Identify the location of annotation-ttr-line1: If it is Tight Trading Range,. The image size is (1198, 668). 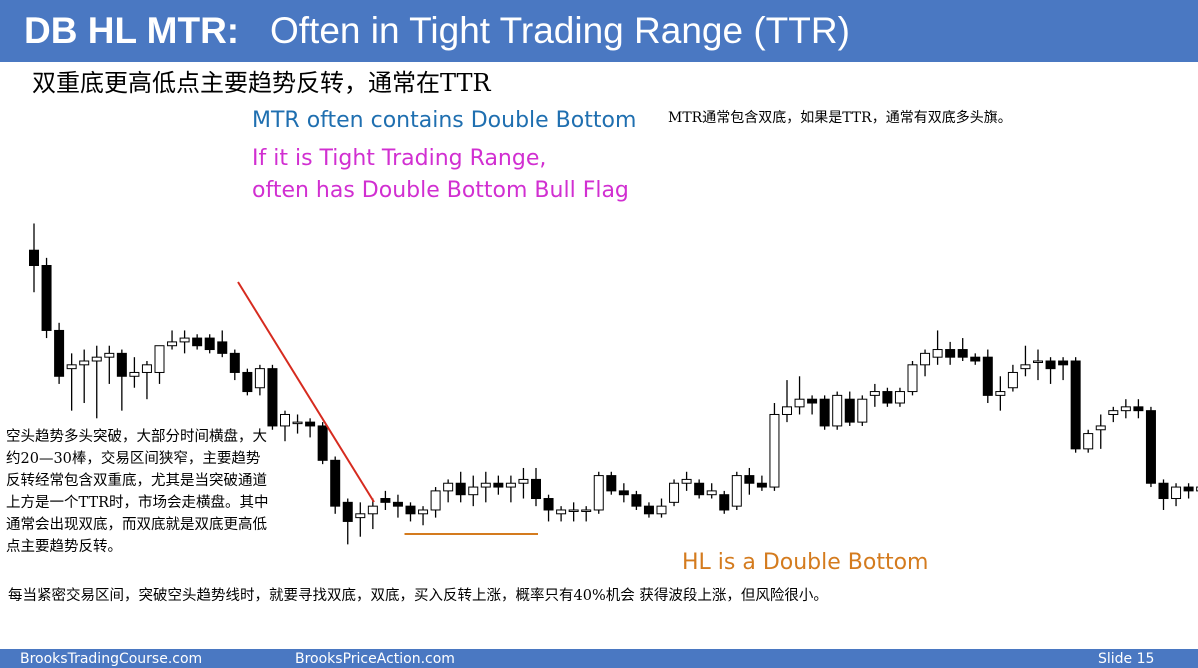
(399, 158).